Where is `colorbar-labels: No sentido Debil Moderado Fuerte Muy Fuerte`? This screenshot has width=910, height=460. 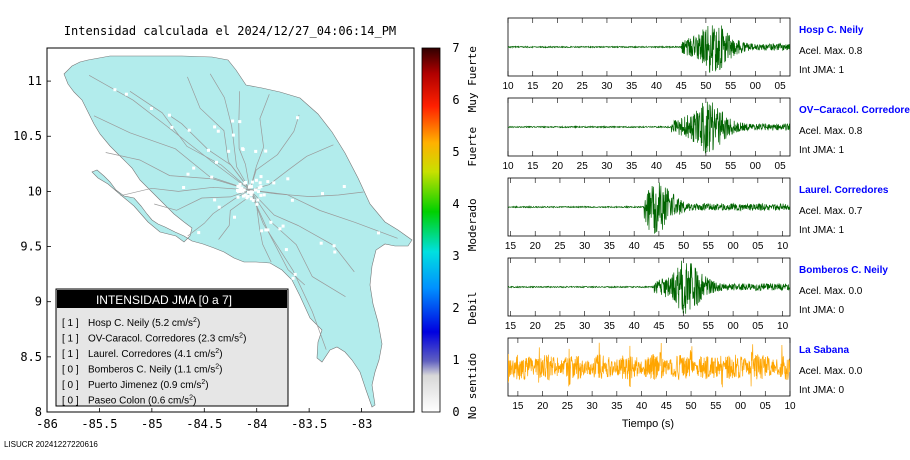
colorbar-labels: No sentido Debil Moderado Fuerte Muy Fuerte is located at coordinates (472, 232).